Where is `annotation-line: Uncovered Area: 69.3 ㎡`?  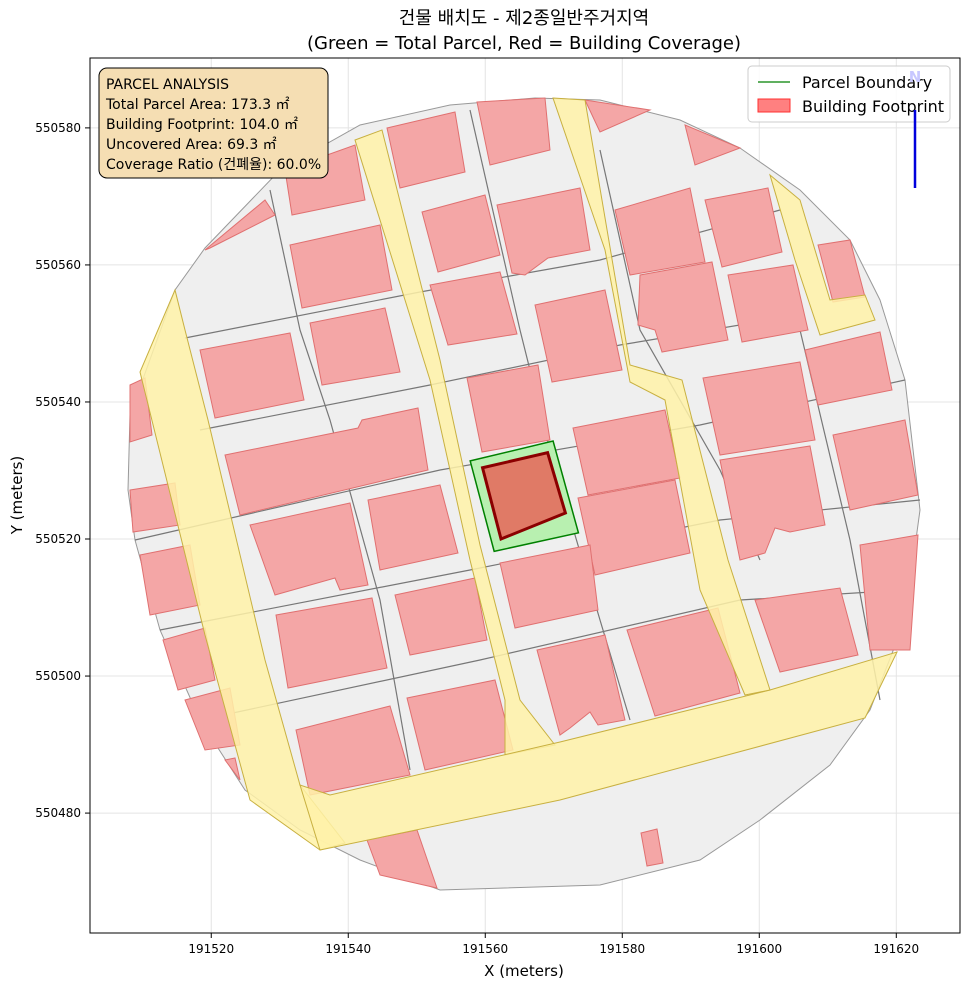 annotation-line: Uncovered Area: 69.3 ㎡ is located at coordinates (191, 145).